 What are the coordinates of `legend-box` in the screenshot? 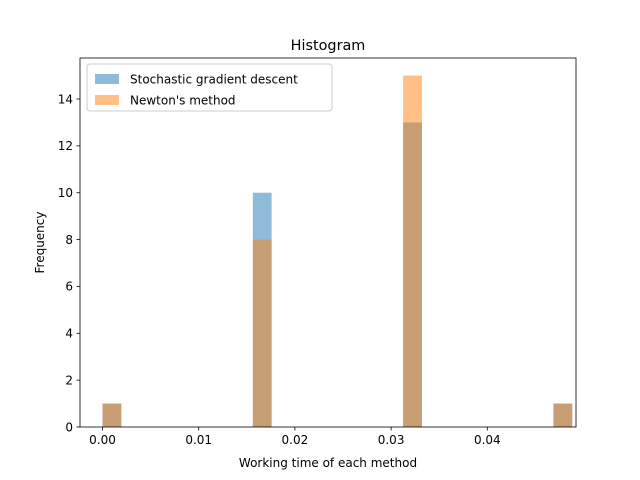 It's located at (209, 87).